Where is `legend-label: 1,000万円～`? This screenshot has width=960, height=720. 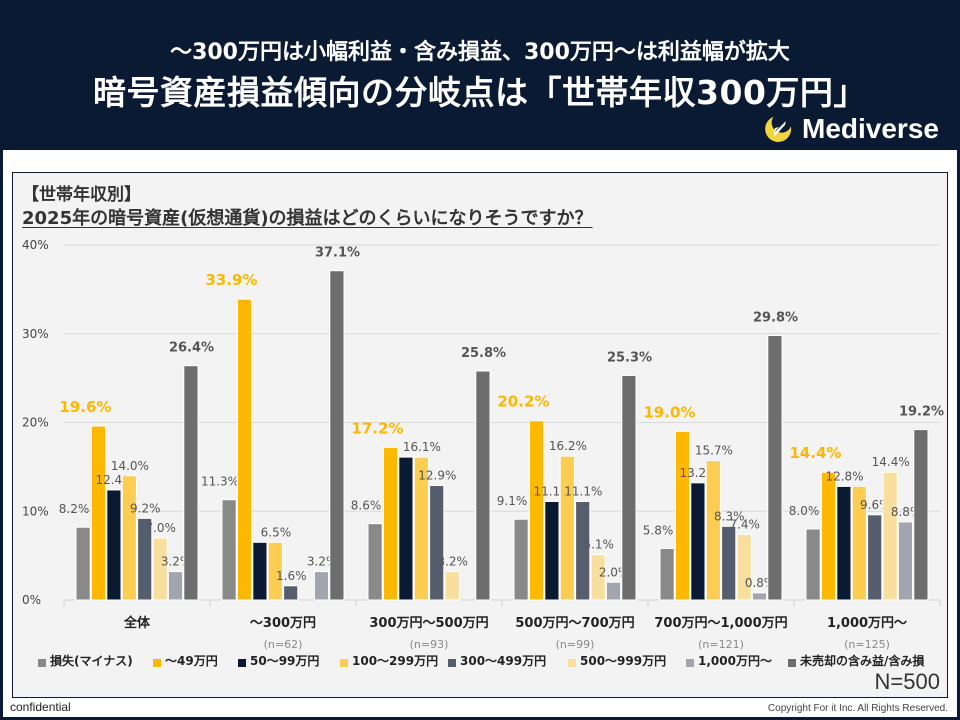
legend-label: 1,000万円～ is located at coordinates (735, 661).